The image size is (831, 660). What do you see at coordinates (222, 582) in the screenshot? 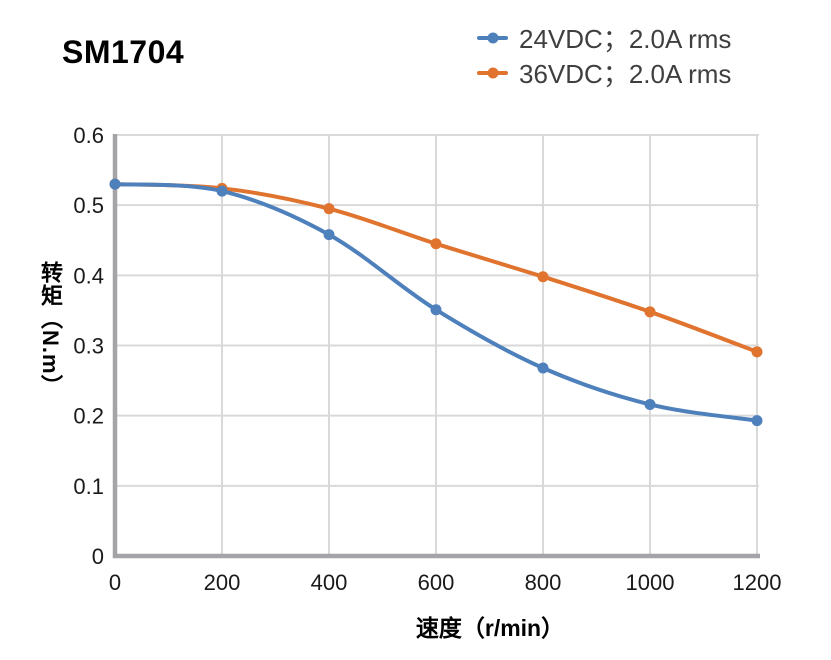
I see `x-tick-label: 200` at bounding box center [222, 582].